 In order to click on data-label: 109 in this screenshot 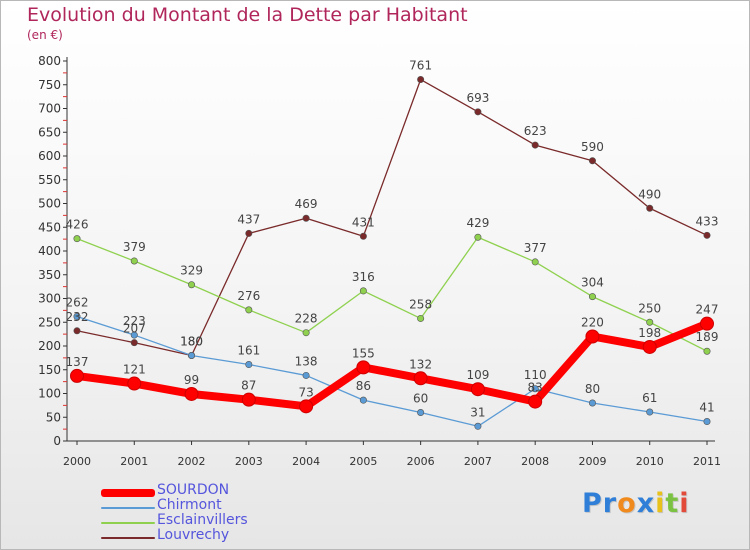, I will do `click(477, 375)`.